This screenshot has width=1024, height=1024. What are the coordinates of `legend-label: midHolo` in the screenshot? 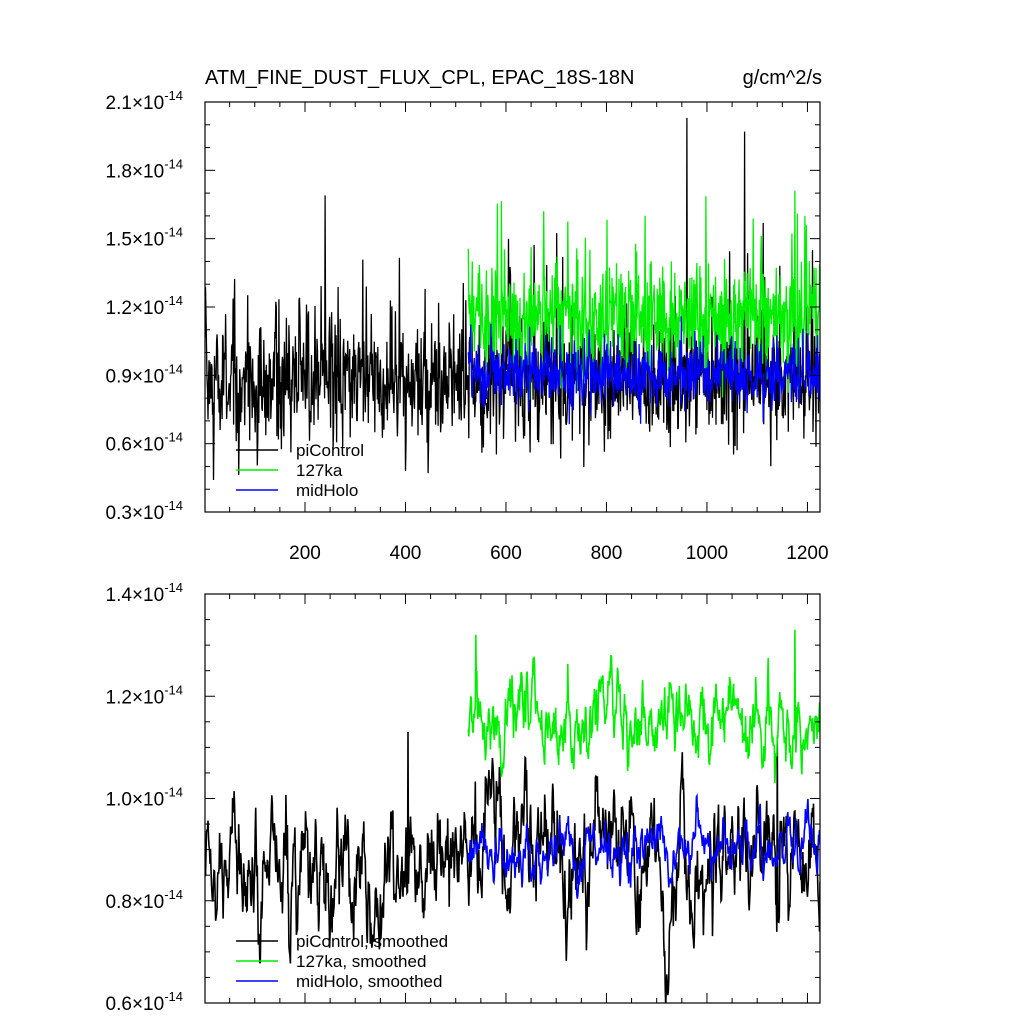 It's located at (327, 490).